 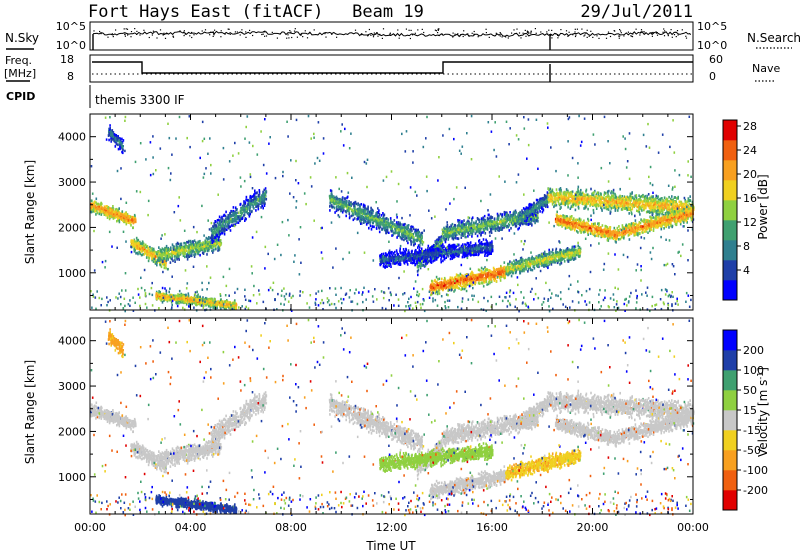 I want to click on nsky-panel: N.Sky 10^5 10^0 10^5 10^0 N.Search, so click(x=402, y=36).